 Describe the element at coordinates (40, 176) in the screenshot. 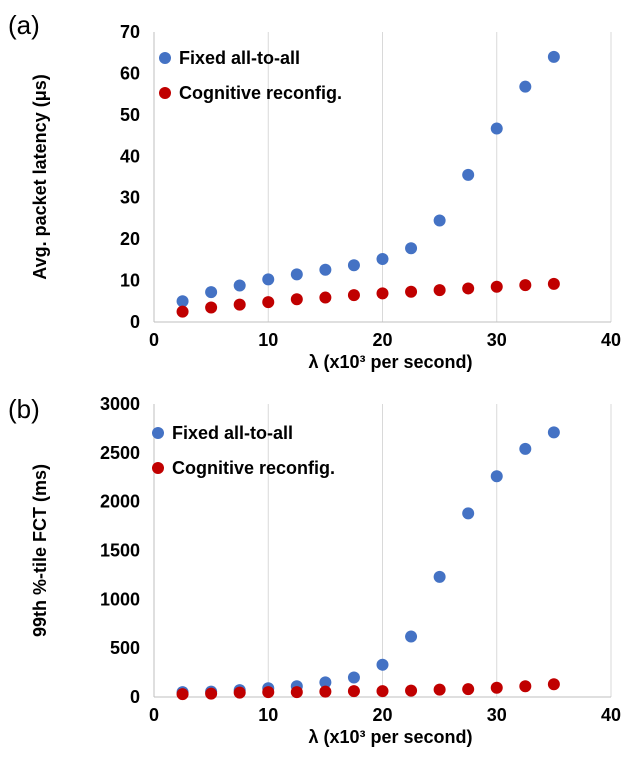

I see `y-axis-title: Avg. packet latency (μs)` at that location.